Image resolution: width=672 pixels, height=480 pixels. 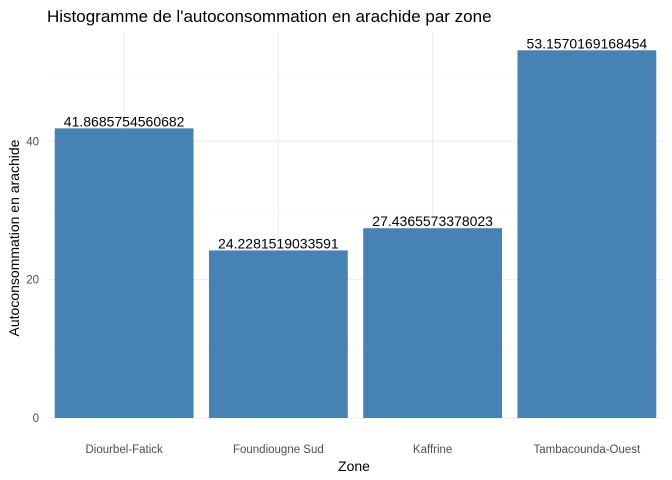 What do you see at coordinates (432, 221) in the screenshot?
I see `data-label: 27.4365573378023` at bounding box center [432, 221].